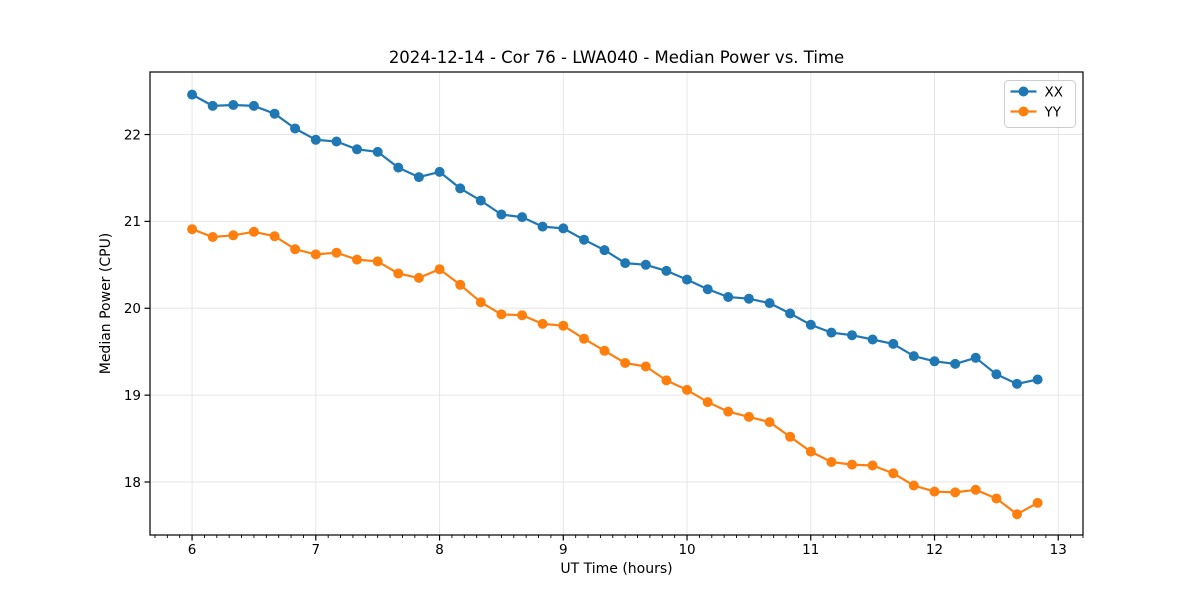  What do you see at coordinates (192, 550) in the screenshot?
I see `x-tick-label: 6` at bounding box center [192, 550].